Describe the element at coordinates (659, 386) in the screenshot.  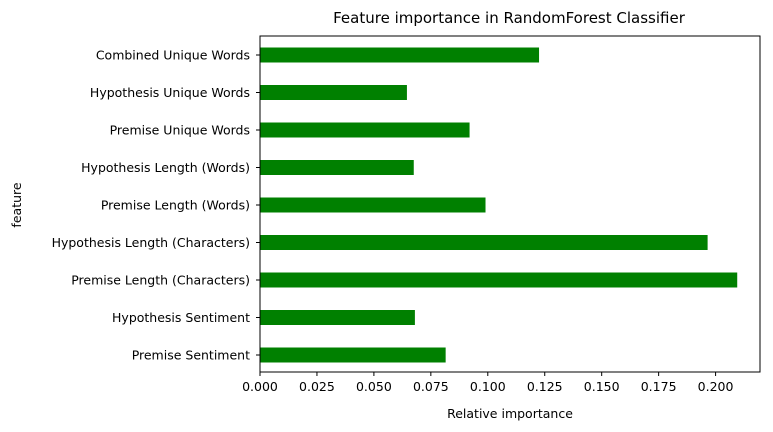
I see `x-tick-label: 0.175` at that location.